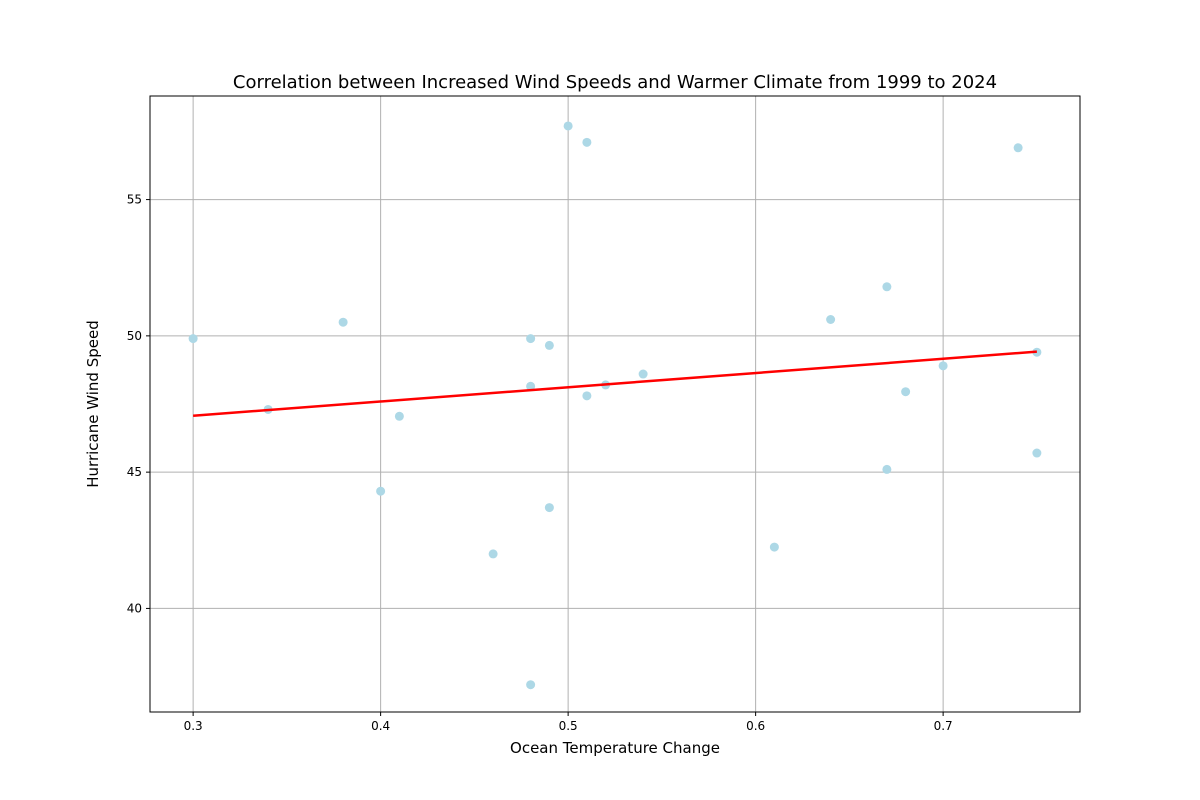 The width and height of the screenshot is (1200, 800). What do you see at coordinates (943, 726) in the screenshot?
I see `x-tick-label: 0.7` at bounding box center [943, 726].